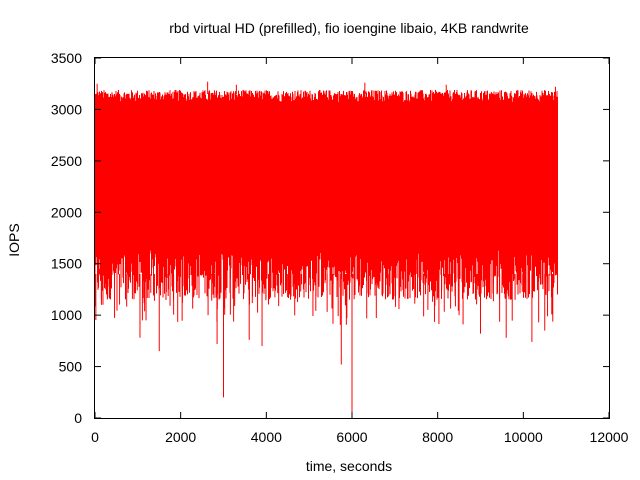 The height and width of the screenshot is (480, 640). What do you see at coordinates (437, 437) in the screenshot?
I see `x-tick-label: 8000` at bounding box center [437, 437].